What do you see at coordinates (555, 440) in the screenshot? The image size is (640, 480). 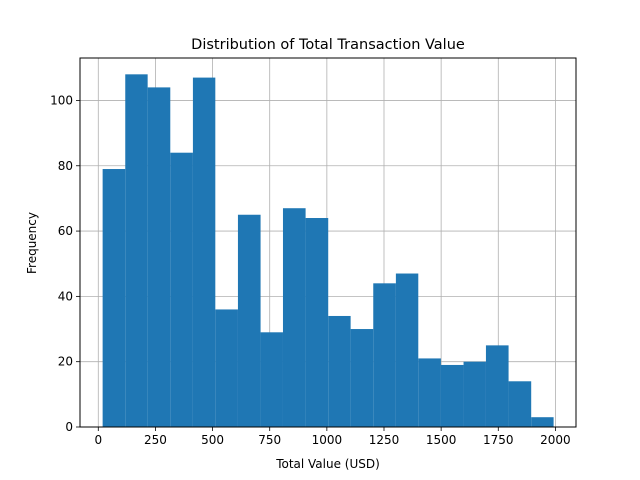 I see `x-tick-label: 2000` at bounding box center [555, 440].